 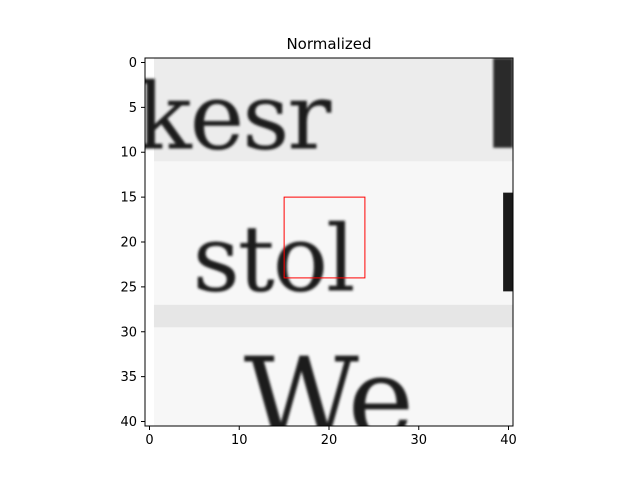 What do you see at coordinates (128, 287) in the screenshot?
I see `y-tick-label: 25` at bounding box center [128, 287].